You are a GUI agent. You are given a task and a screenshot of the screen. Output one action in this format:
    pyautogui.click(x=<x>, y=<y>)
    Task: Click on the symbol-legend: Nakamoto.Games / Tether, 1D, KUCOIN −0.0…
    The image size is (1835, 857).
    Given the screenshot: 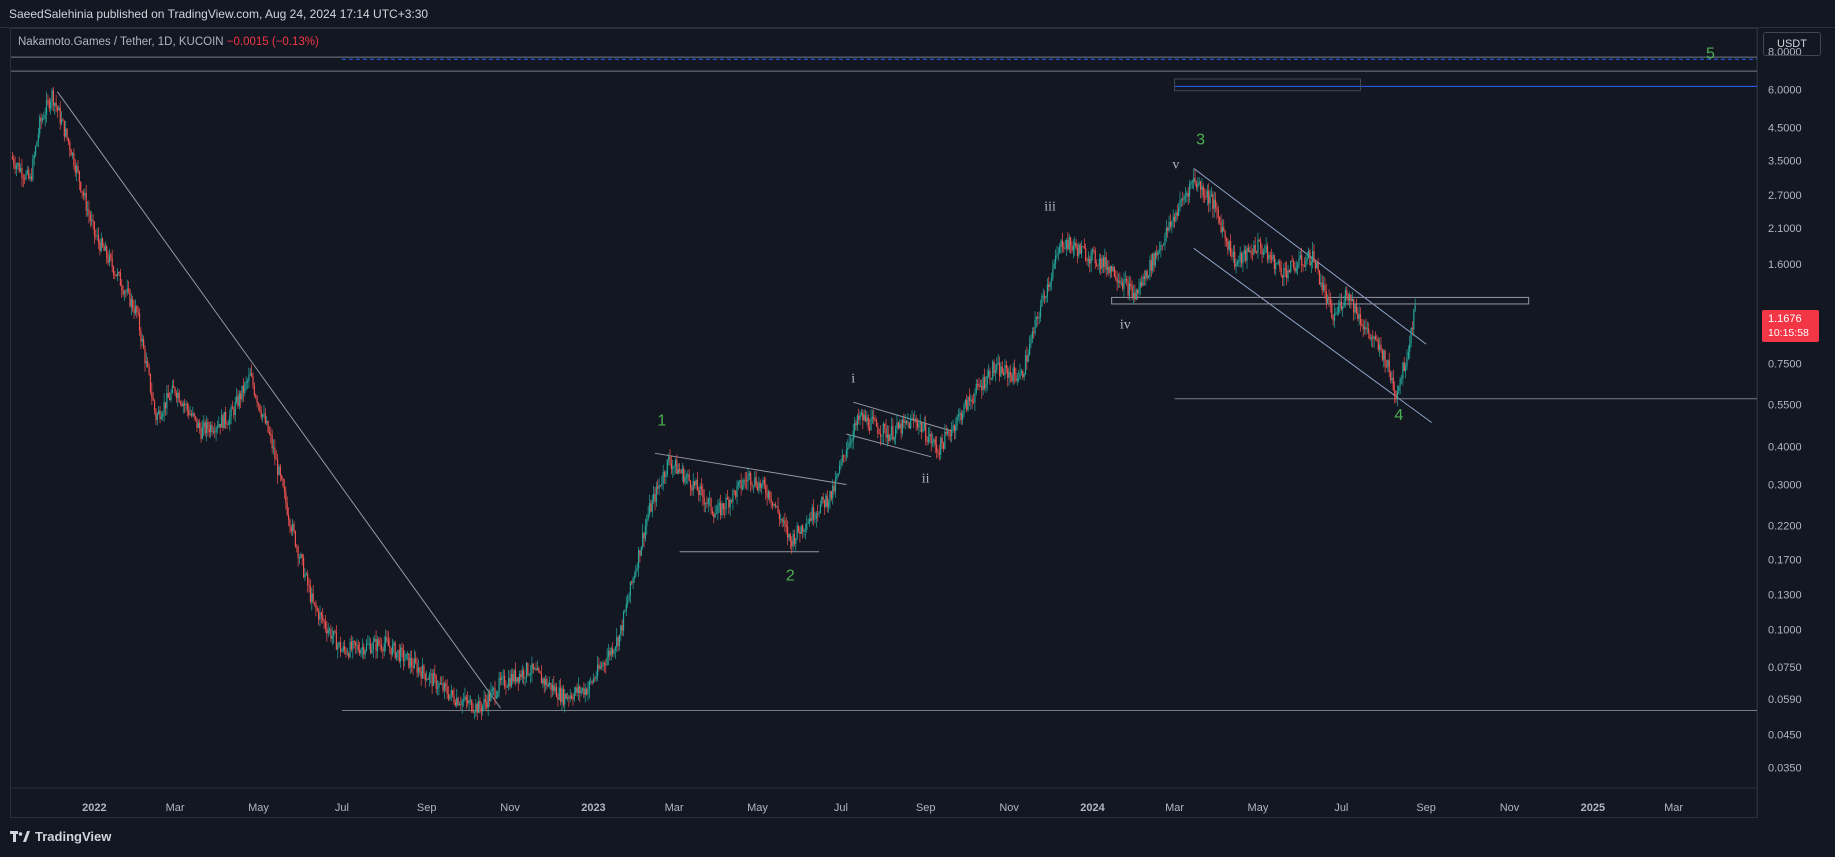 What is the action you would take?
    pyautogui.click(x=168, y=42)
    